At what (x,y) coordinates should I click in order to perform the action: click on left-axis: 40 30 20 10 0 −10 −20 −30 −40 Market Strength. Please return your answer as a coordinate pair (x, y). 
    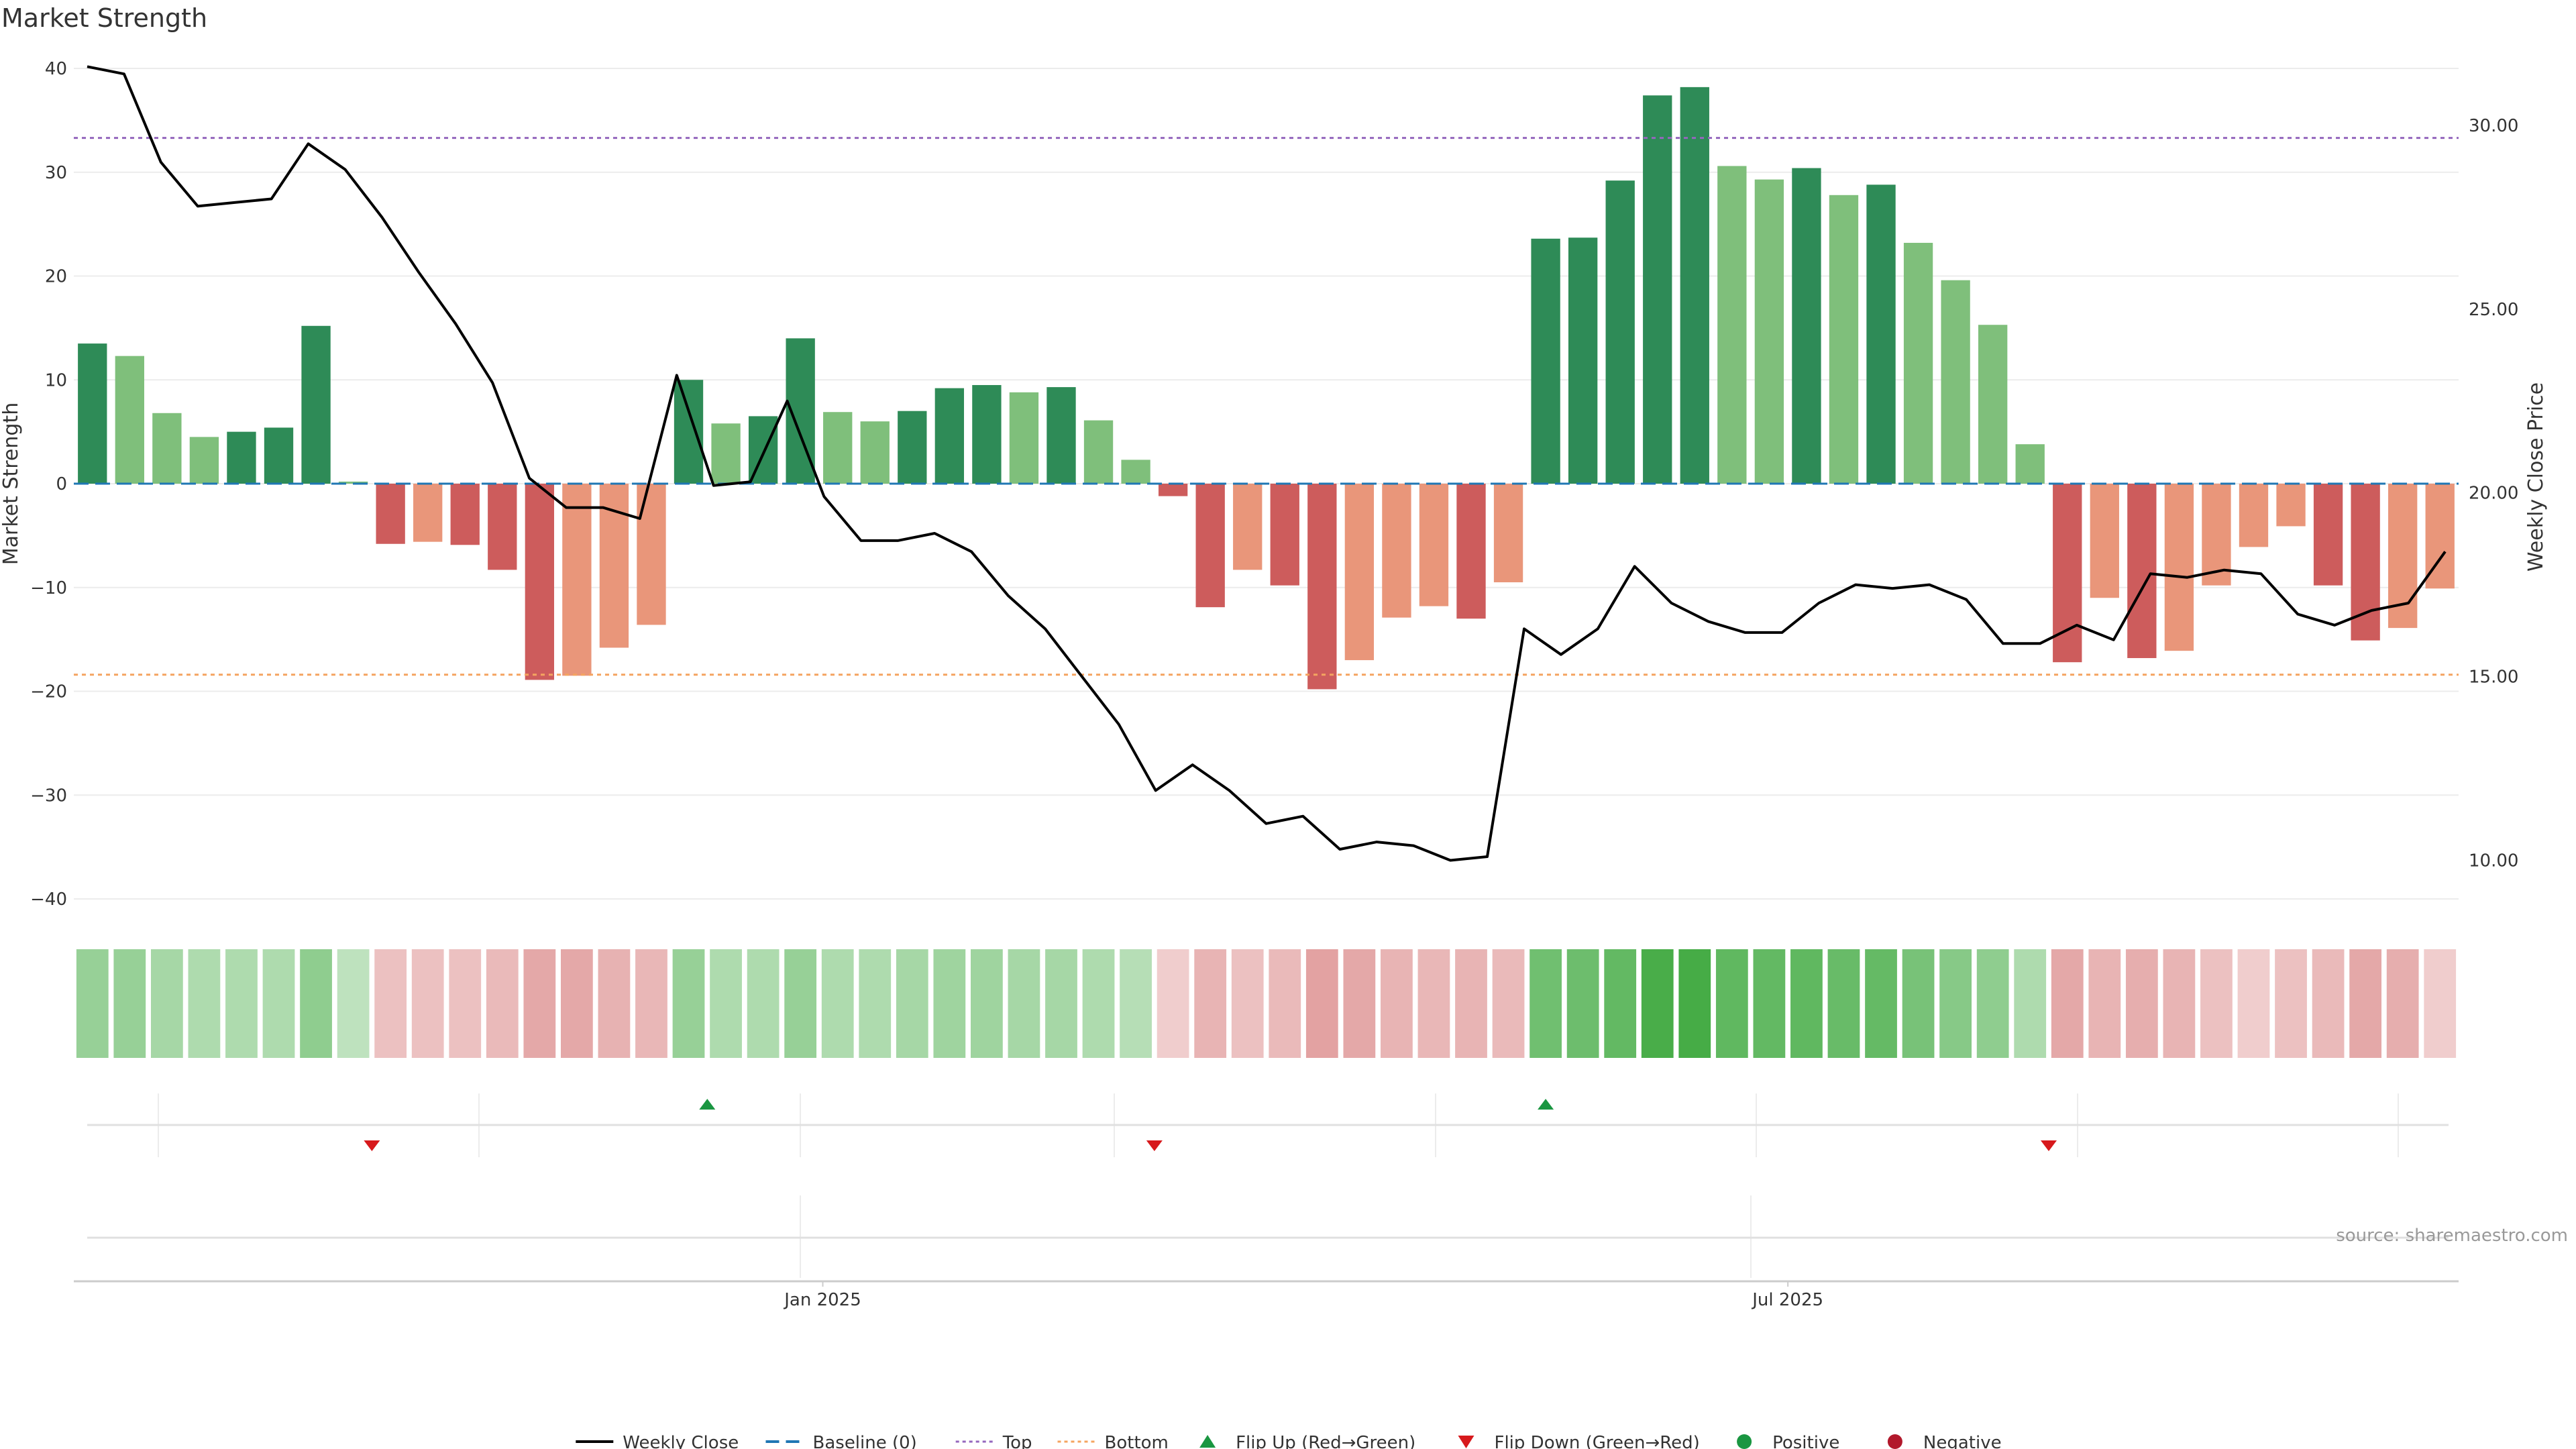
    Looking at the image, I should click on (33, 484).